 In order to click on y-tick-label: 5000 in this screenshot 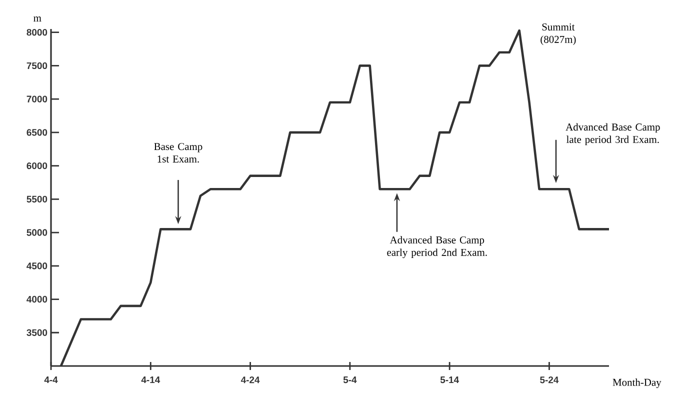, I will do `click(37, 232)`.